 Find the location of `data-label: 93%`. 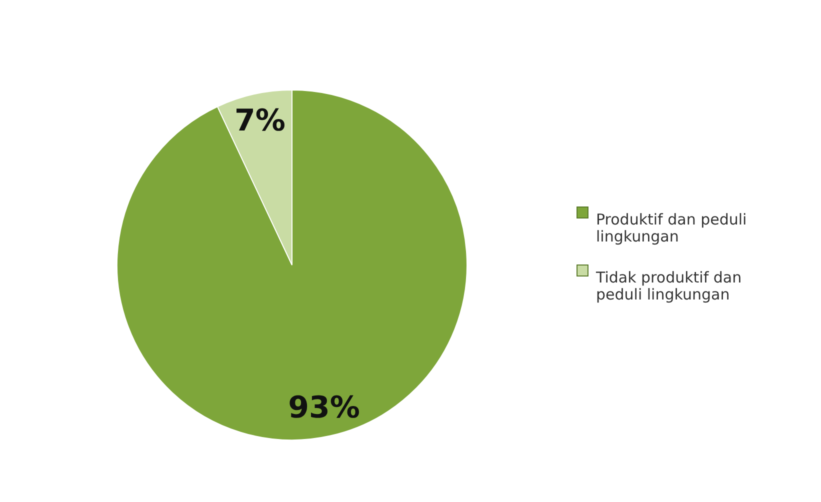

data-label: 93% is located at coordinates (324, 408).